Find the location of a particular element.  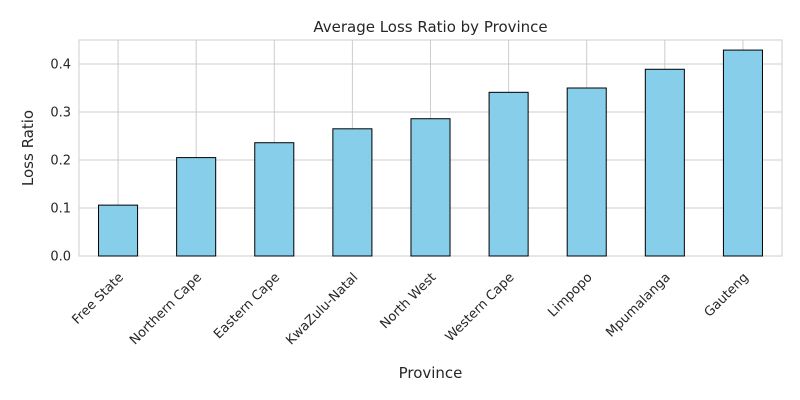

y-tick-label: 0.1 is located at coordinates (60, 209).